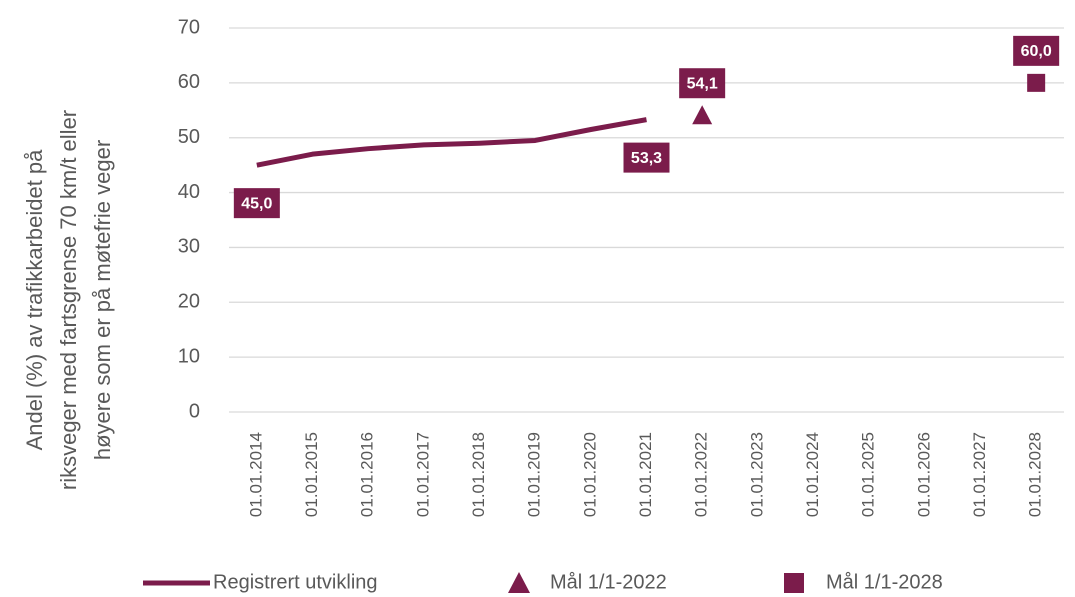 The height and width of the screenshot is (597, 1075). I want to click on y-tick-label: 20, so click(189, 302).